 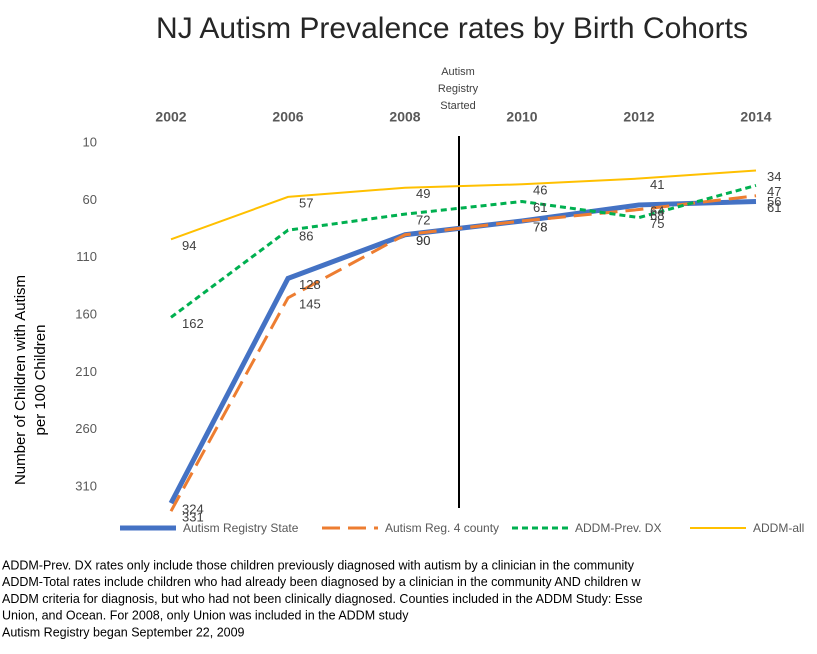 I want to click on data-label: 41, so click(x=657, y=184).